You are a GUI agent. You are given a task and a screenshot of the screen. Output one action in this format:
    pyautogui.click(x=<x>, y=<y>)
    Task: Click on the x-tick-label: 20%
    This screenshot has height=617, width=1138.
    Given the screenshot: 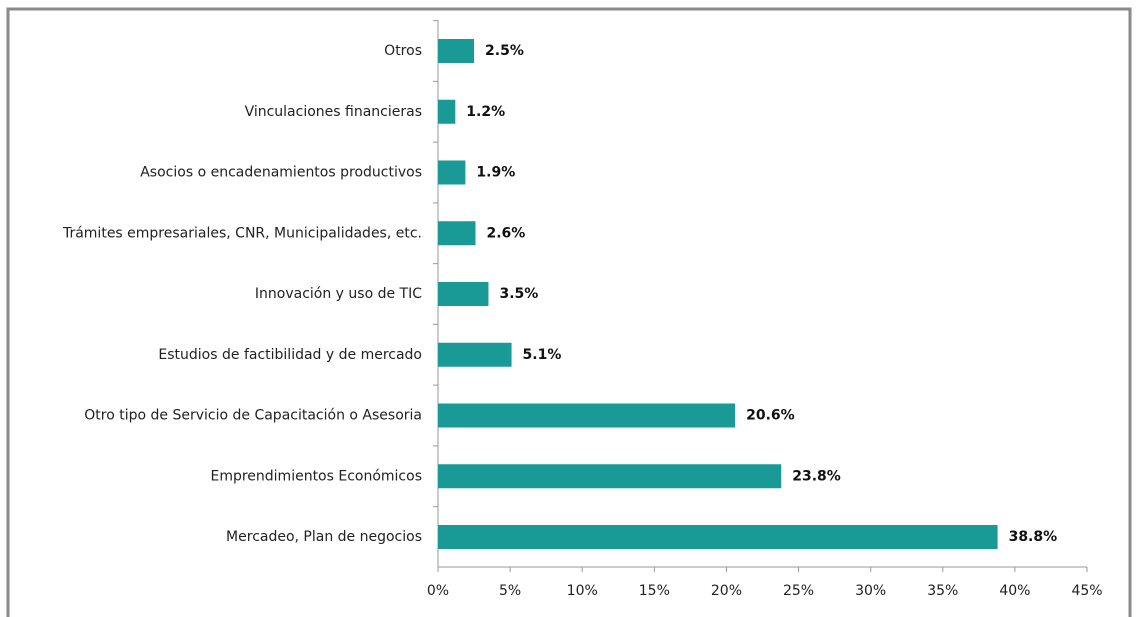 What is the action you would take?
    pyautogui.click(x=726, y=591)
    